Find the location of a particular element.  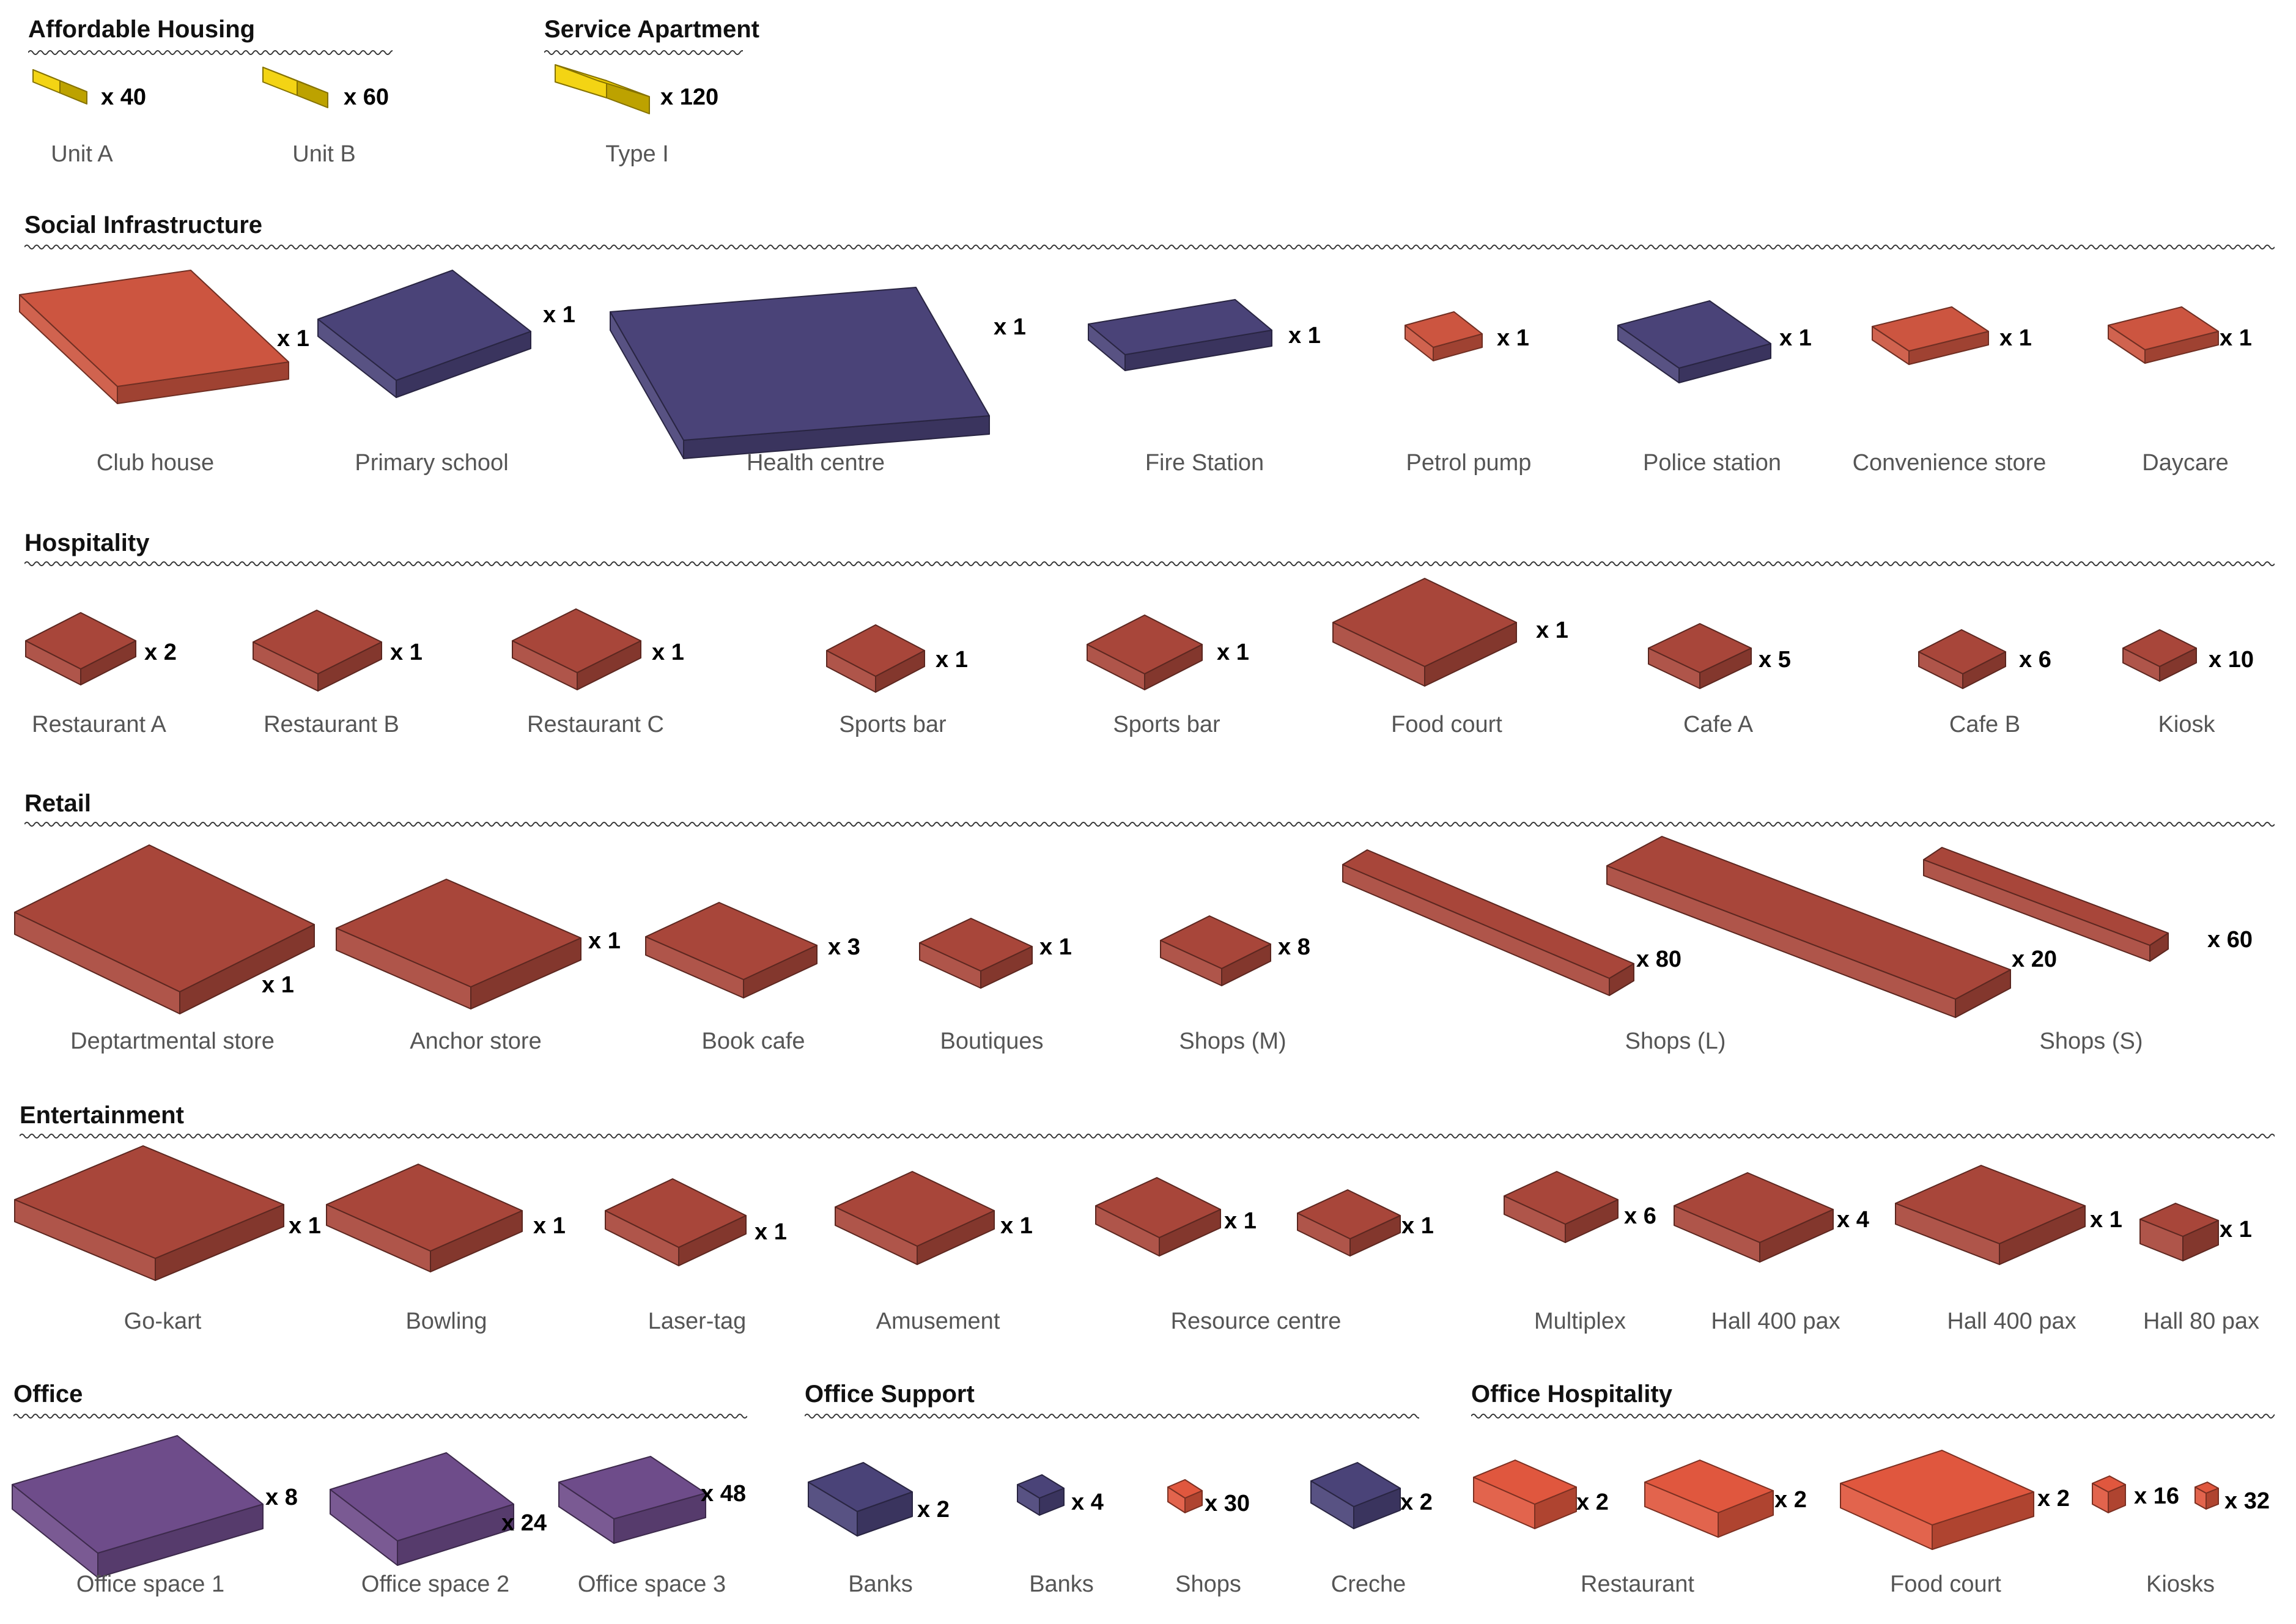

cafe-a-block is located at coordinates (1700, 656).